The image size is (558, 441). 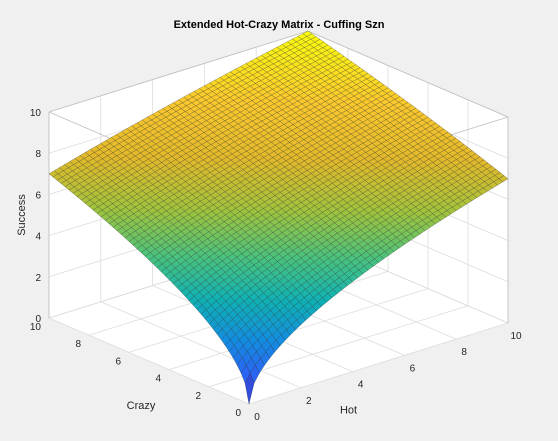 I want to click on x-tick-label: 0, so click(x=257, y=417).